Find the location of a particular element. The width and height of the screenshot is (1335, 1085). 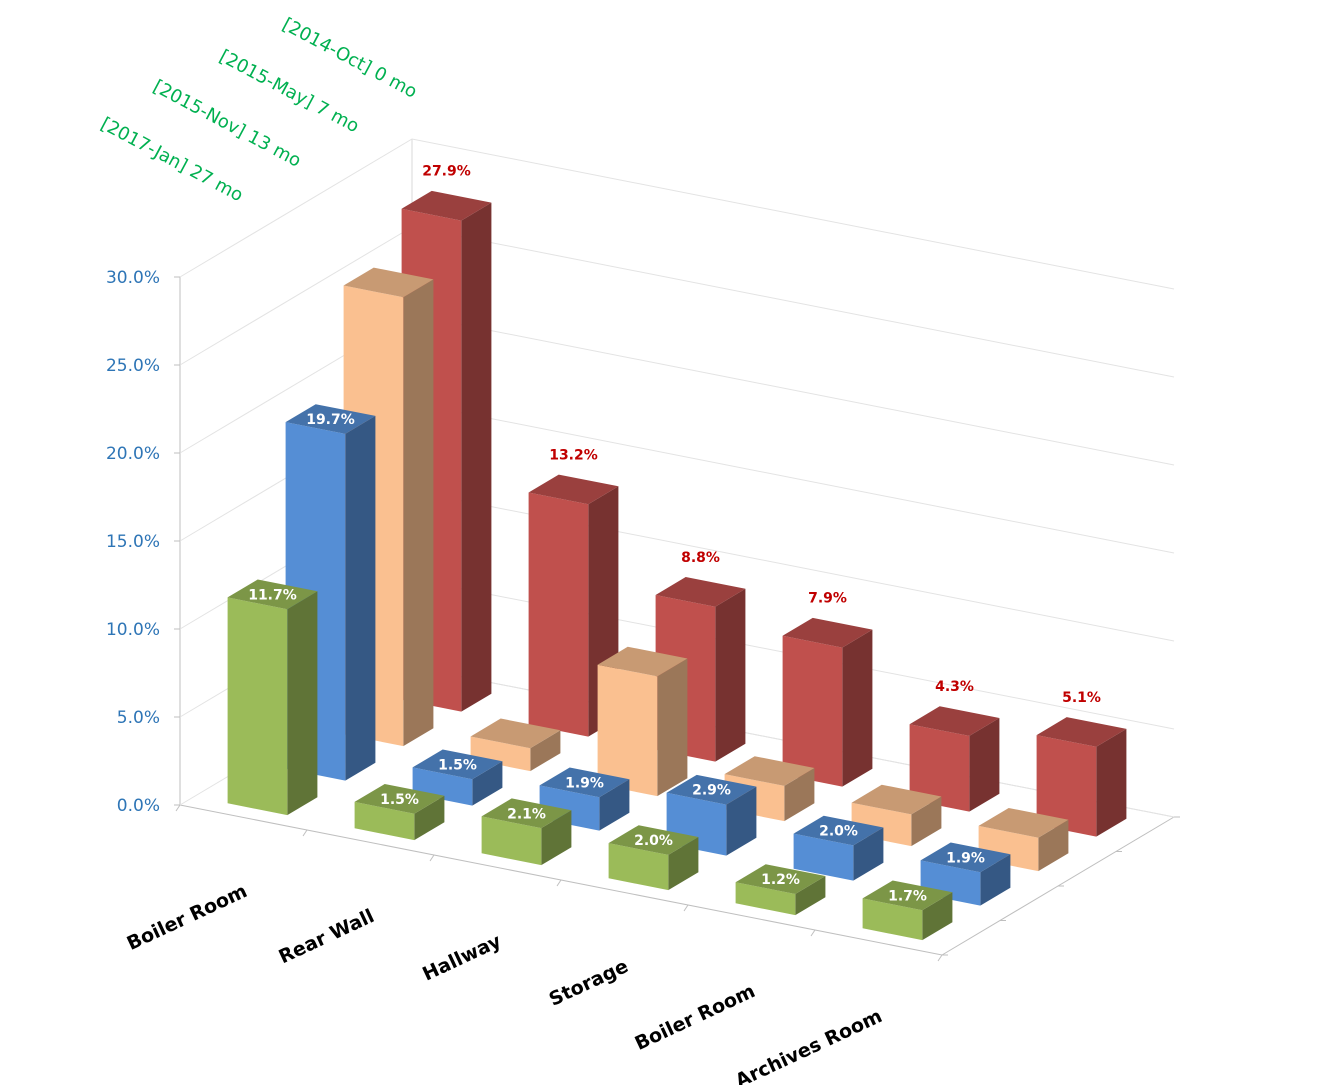

data-label: 11.7% is located at coordinates (272, 595).